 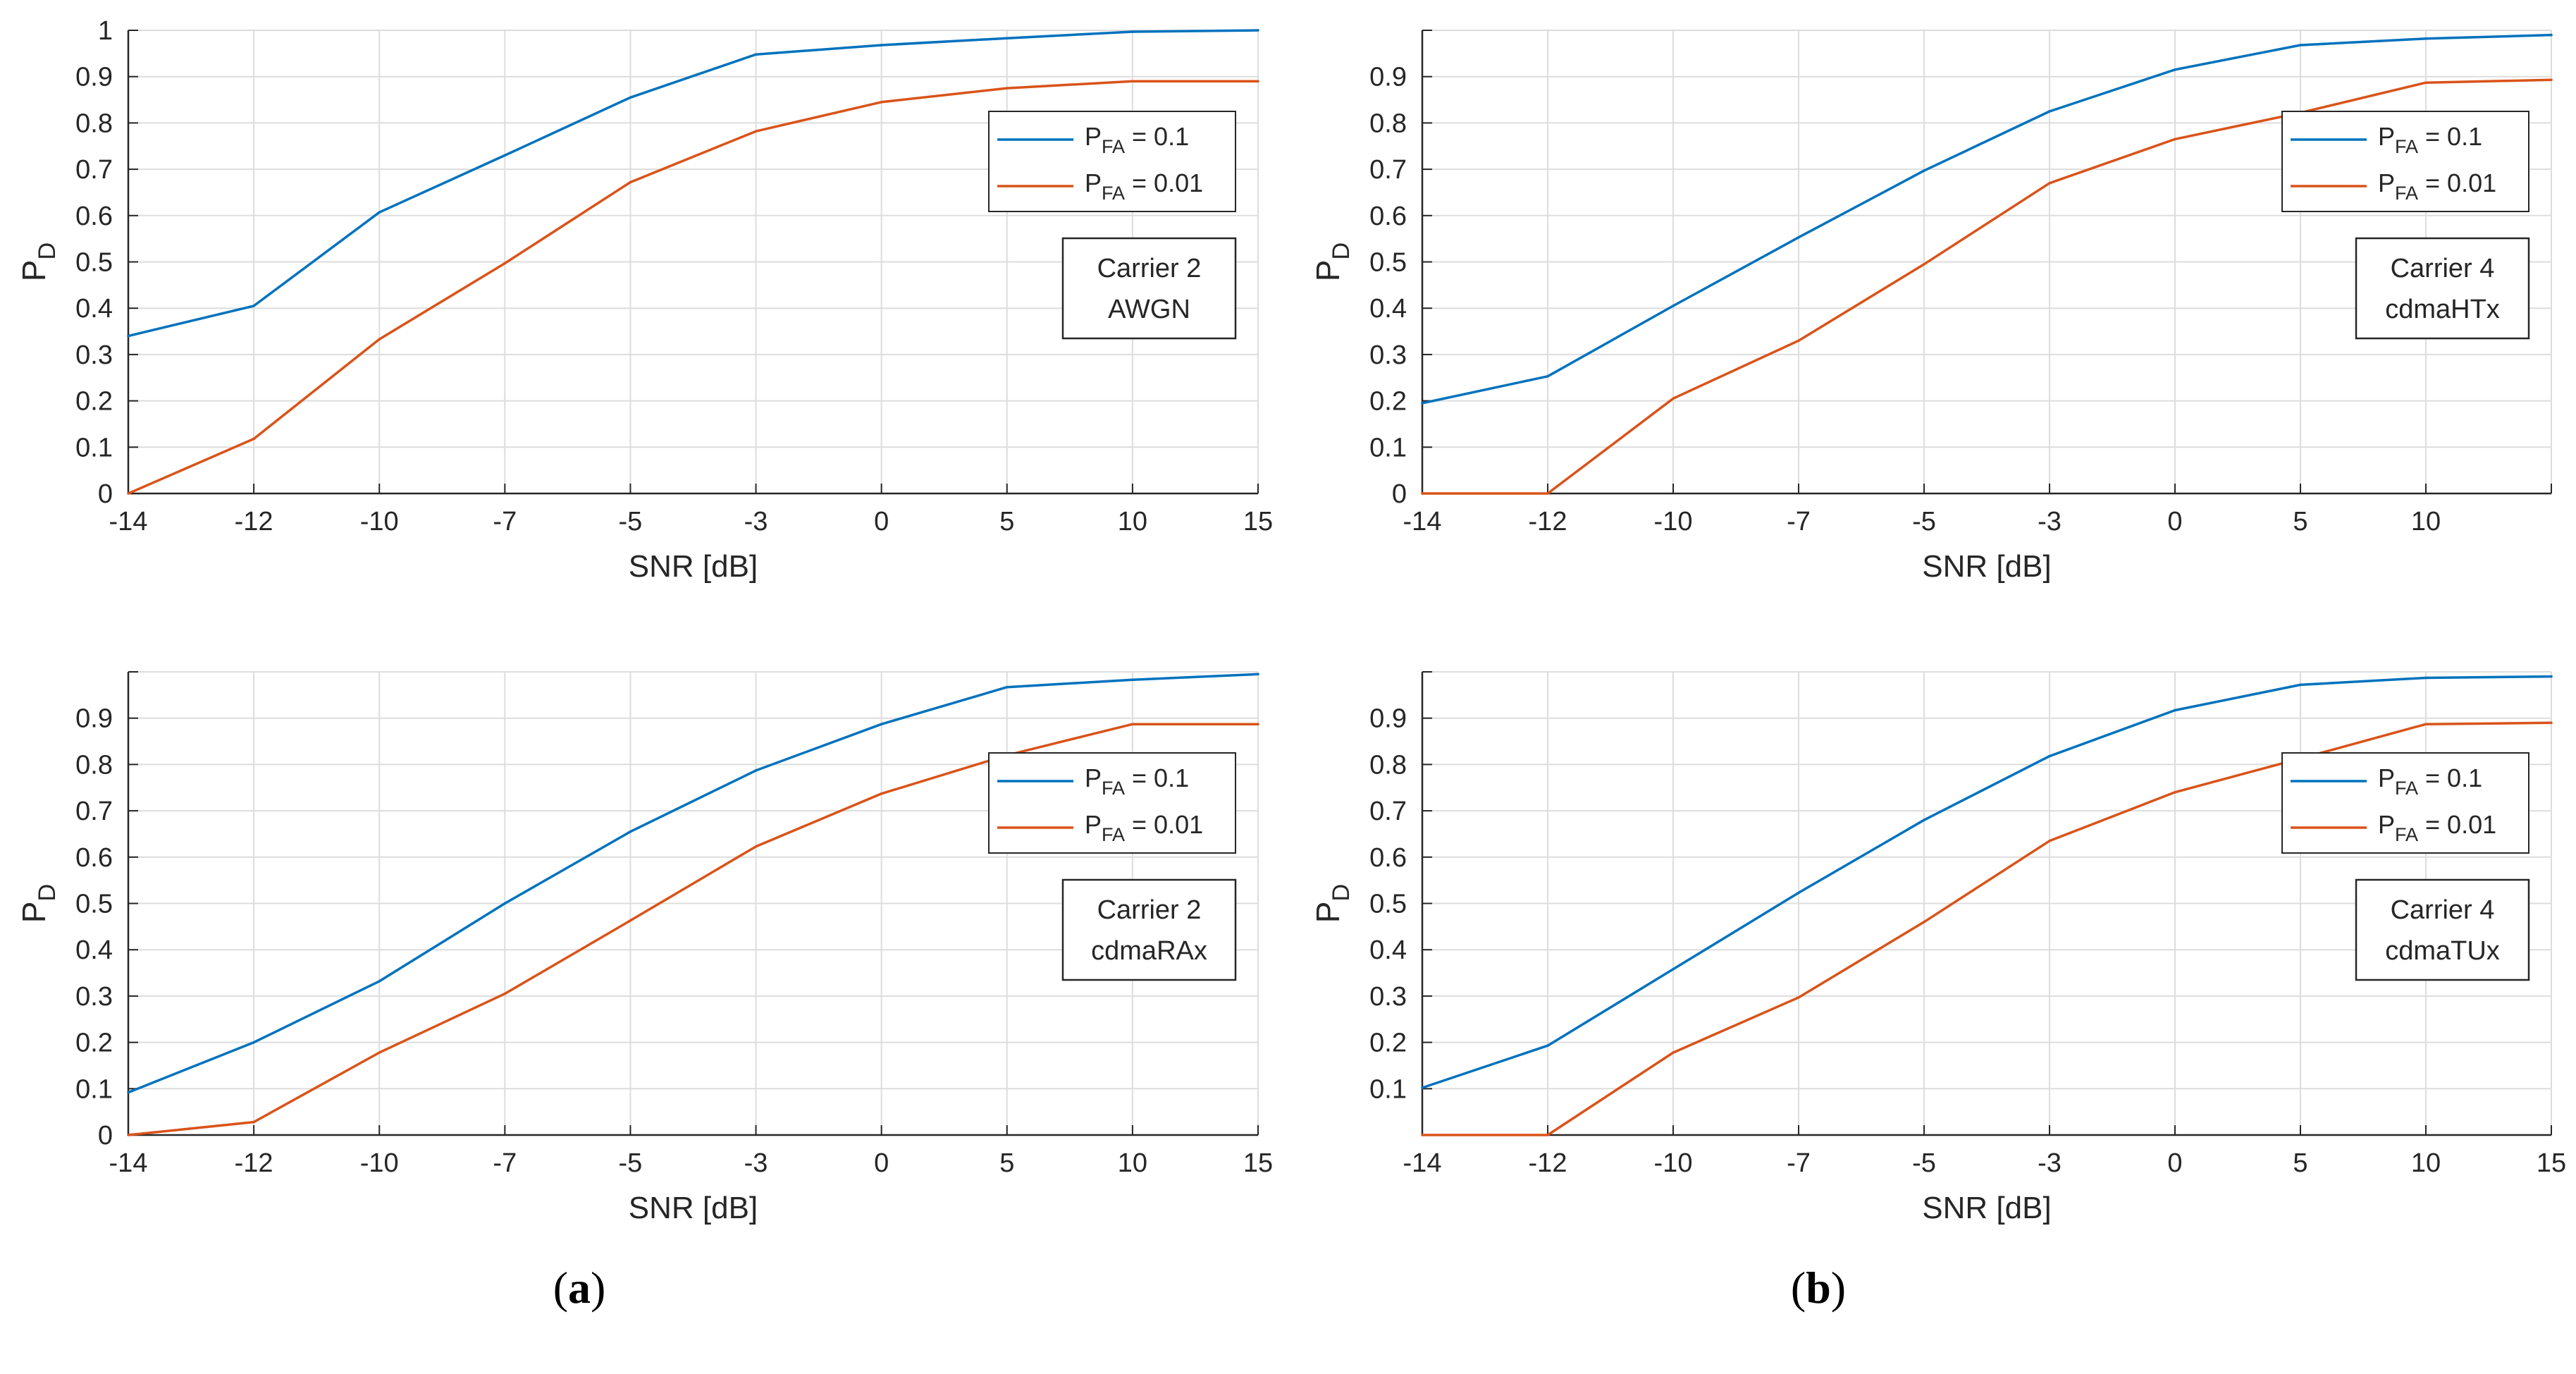 I want to click on annotation-text: Carrier 2, so click(x=1149, y=268).